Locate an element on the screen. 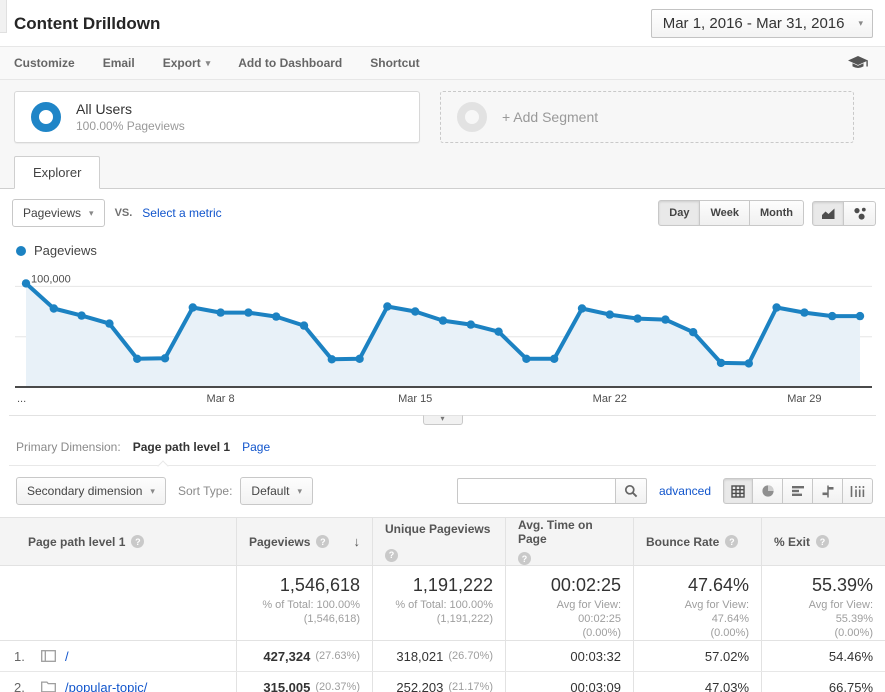 This screenshot has height=692, width=885. pivot-table-icon is located at coordinates (857, 491).